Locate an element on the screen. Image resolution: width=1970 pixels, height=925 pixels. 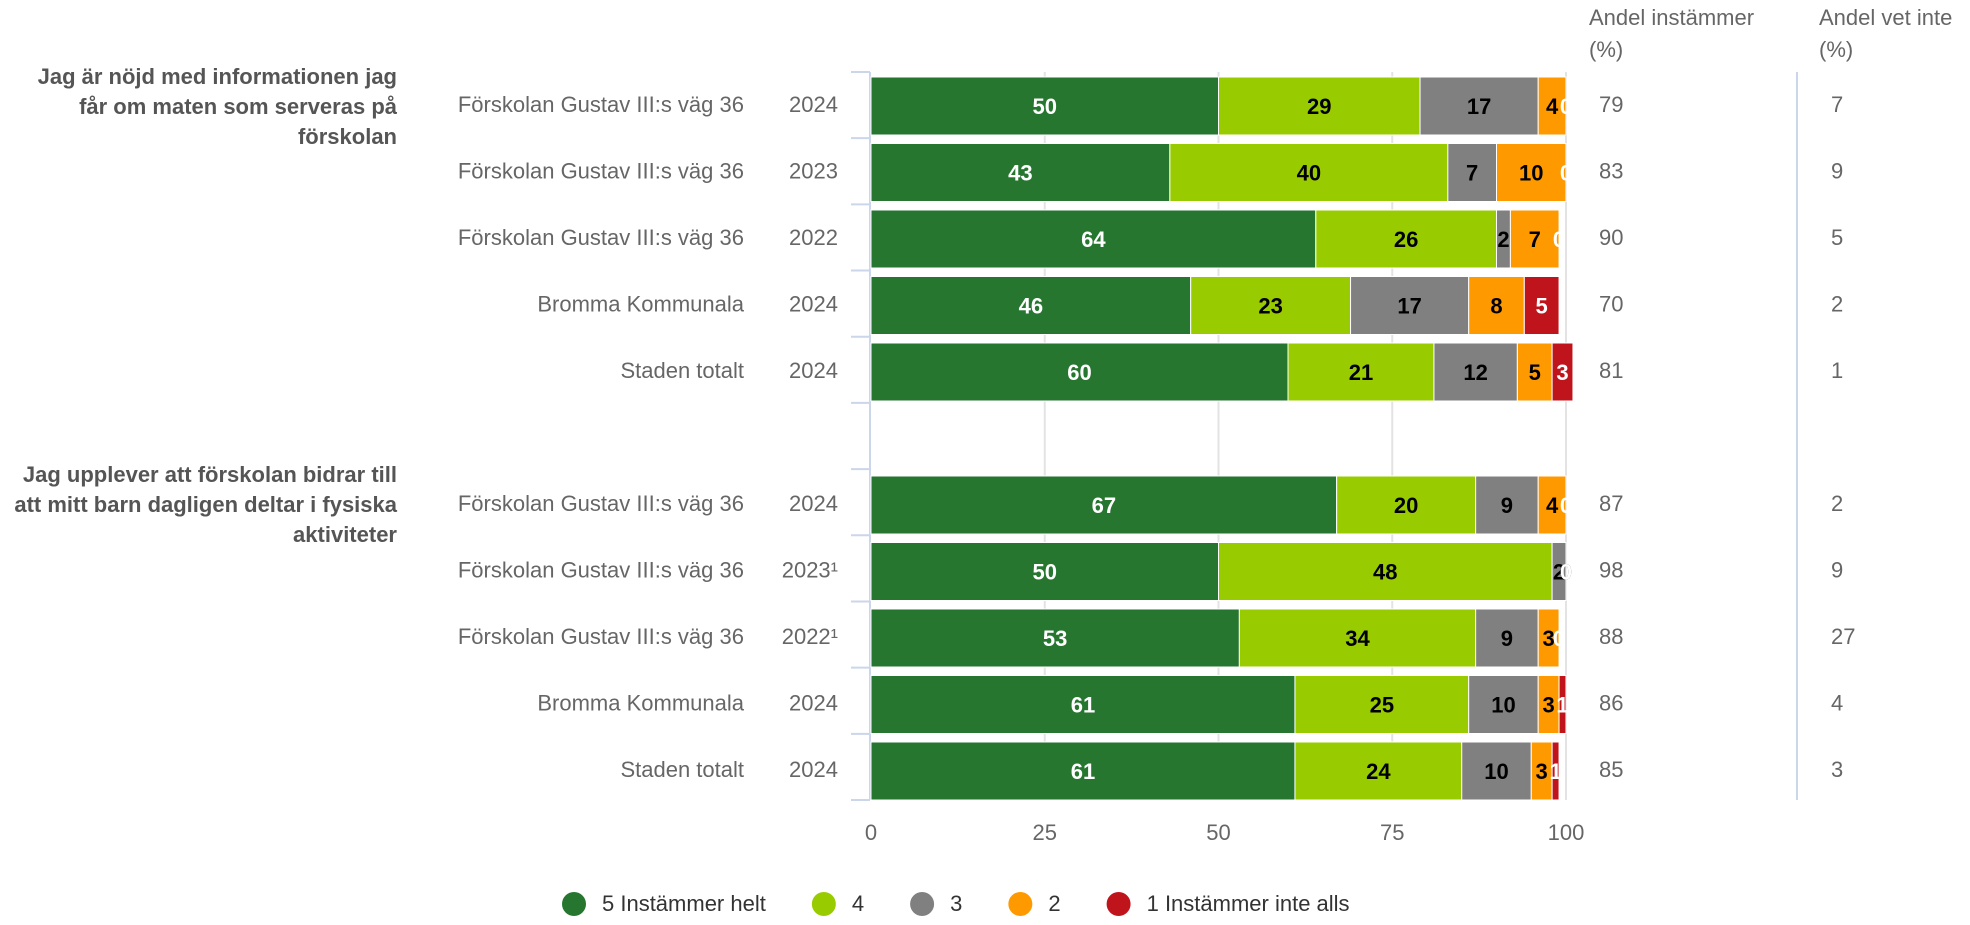
data-label: 9 is located at coordinates (1507, 638).